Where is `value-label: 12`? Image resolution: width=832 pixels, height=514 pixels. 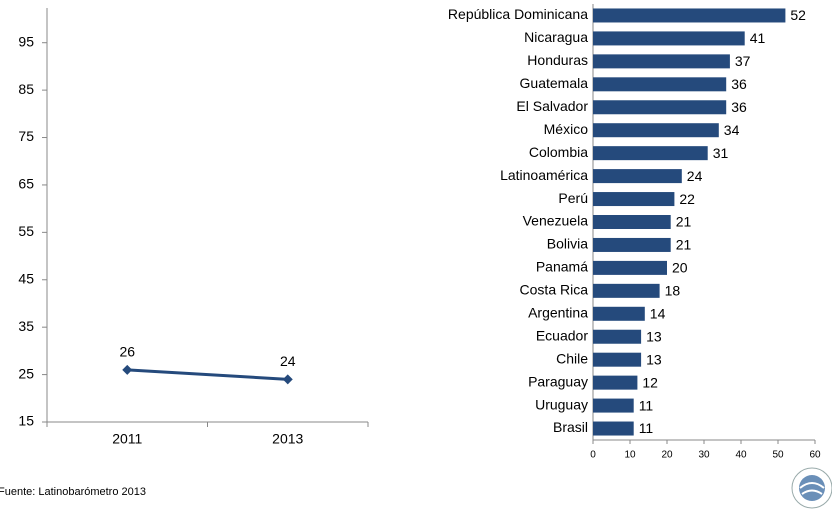 value-label: 12 is located at coordinates (650, 382).